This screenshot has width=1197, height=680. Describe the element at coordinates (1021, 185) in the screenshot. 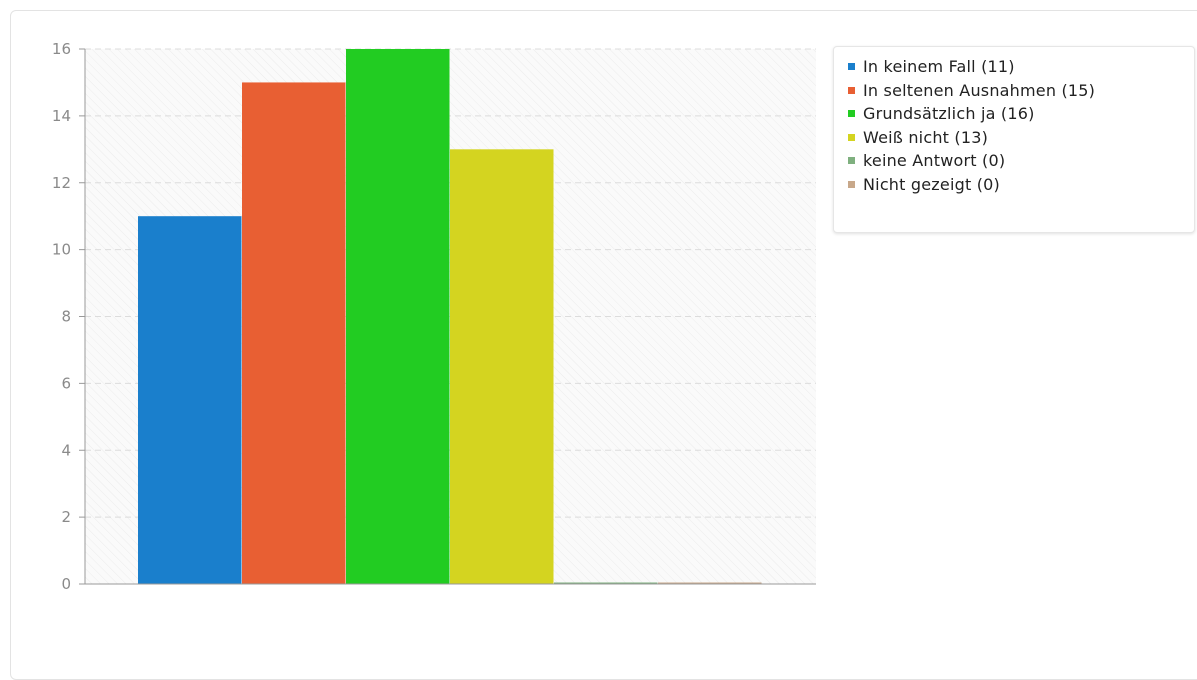

I see `legend-item: Nicht gezeigt (0)` at that location.